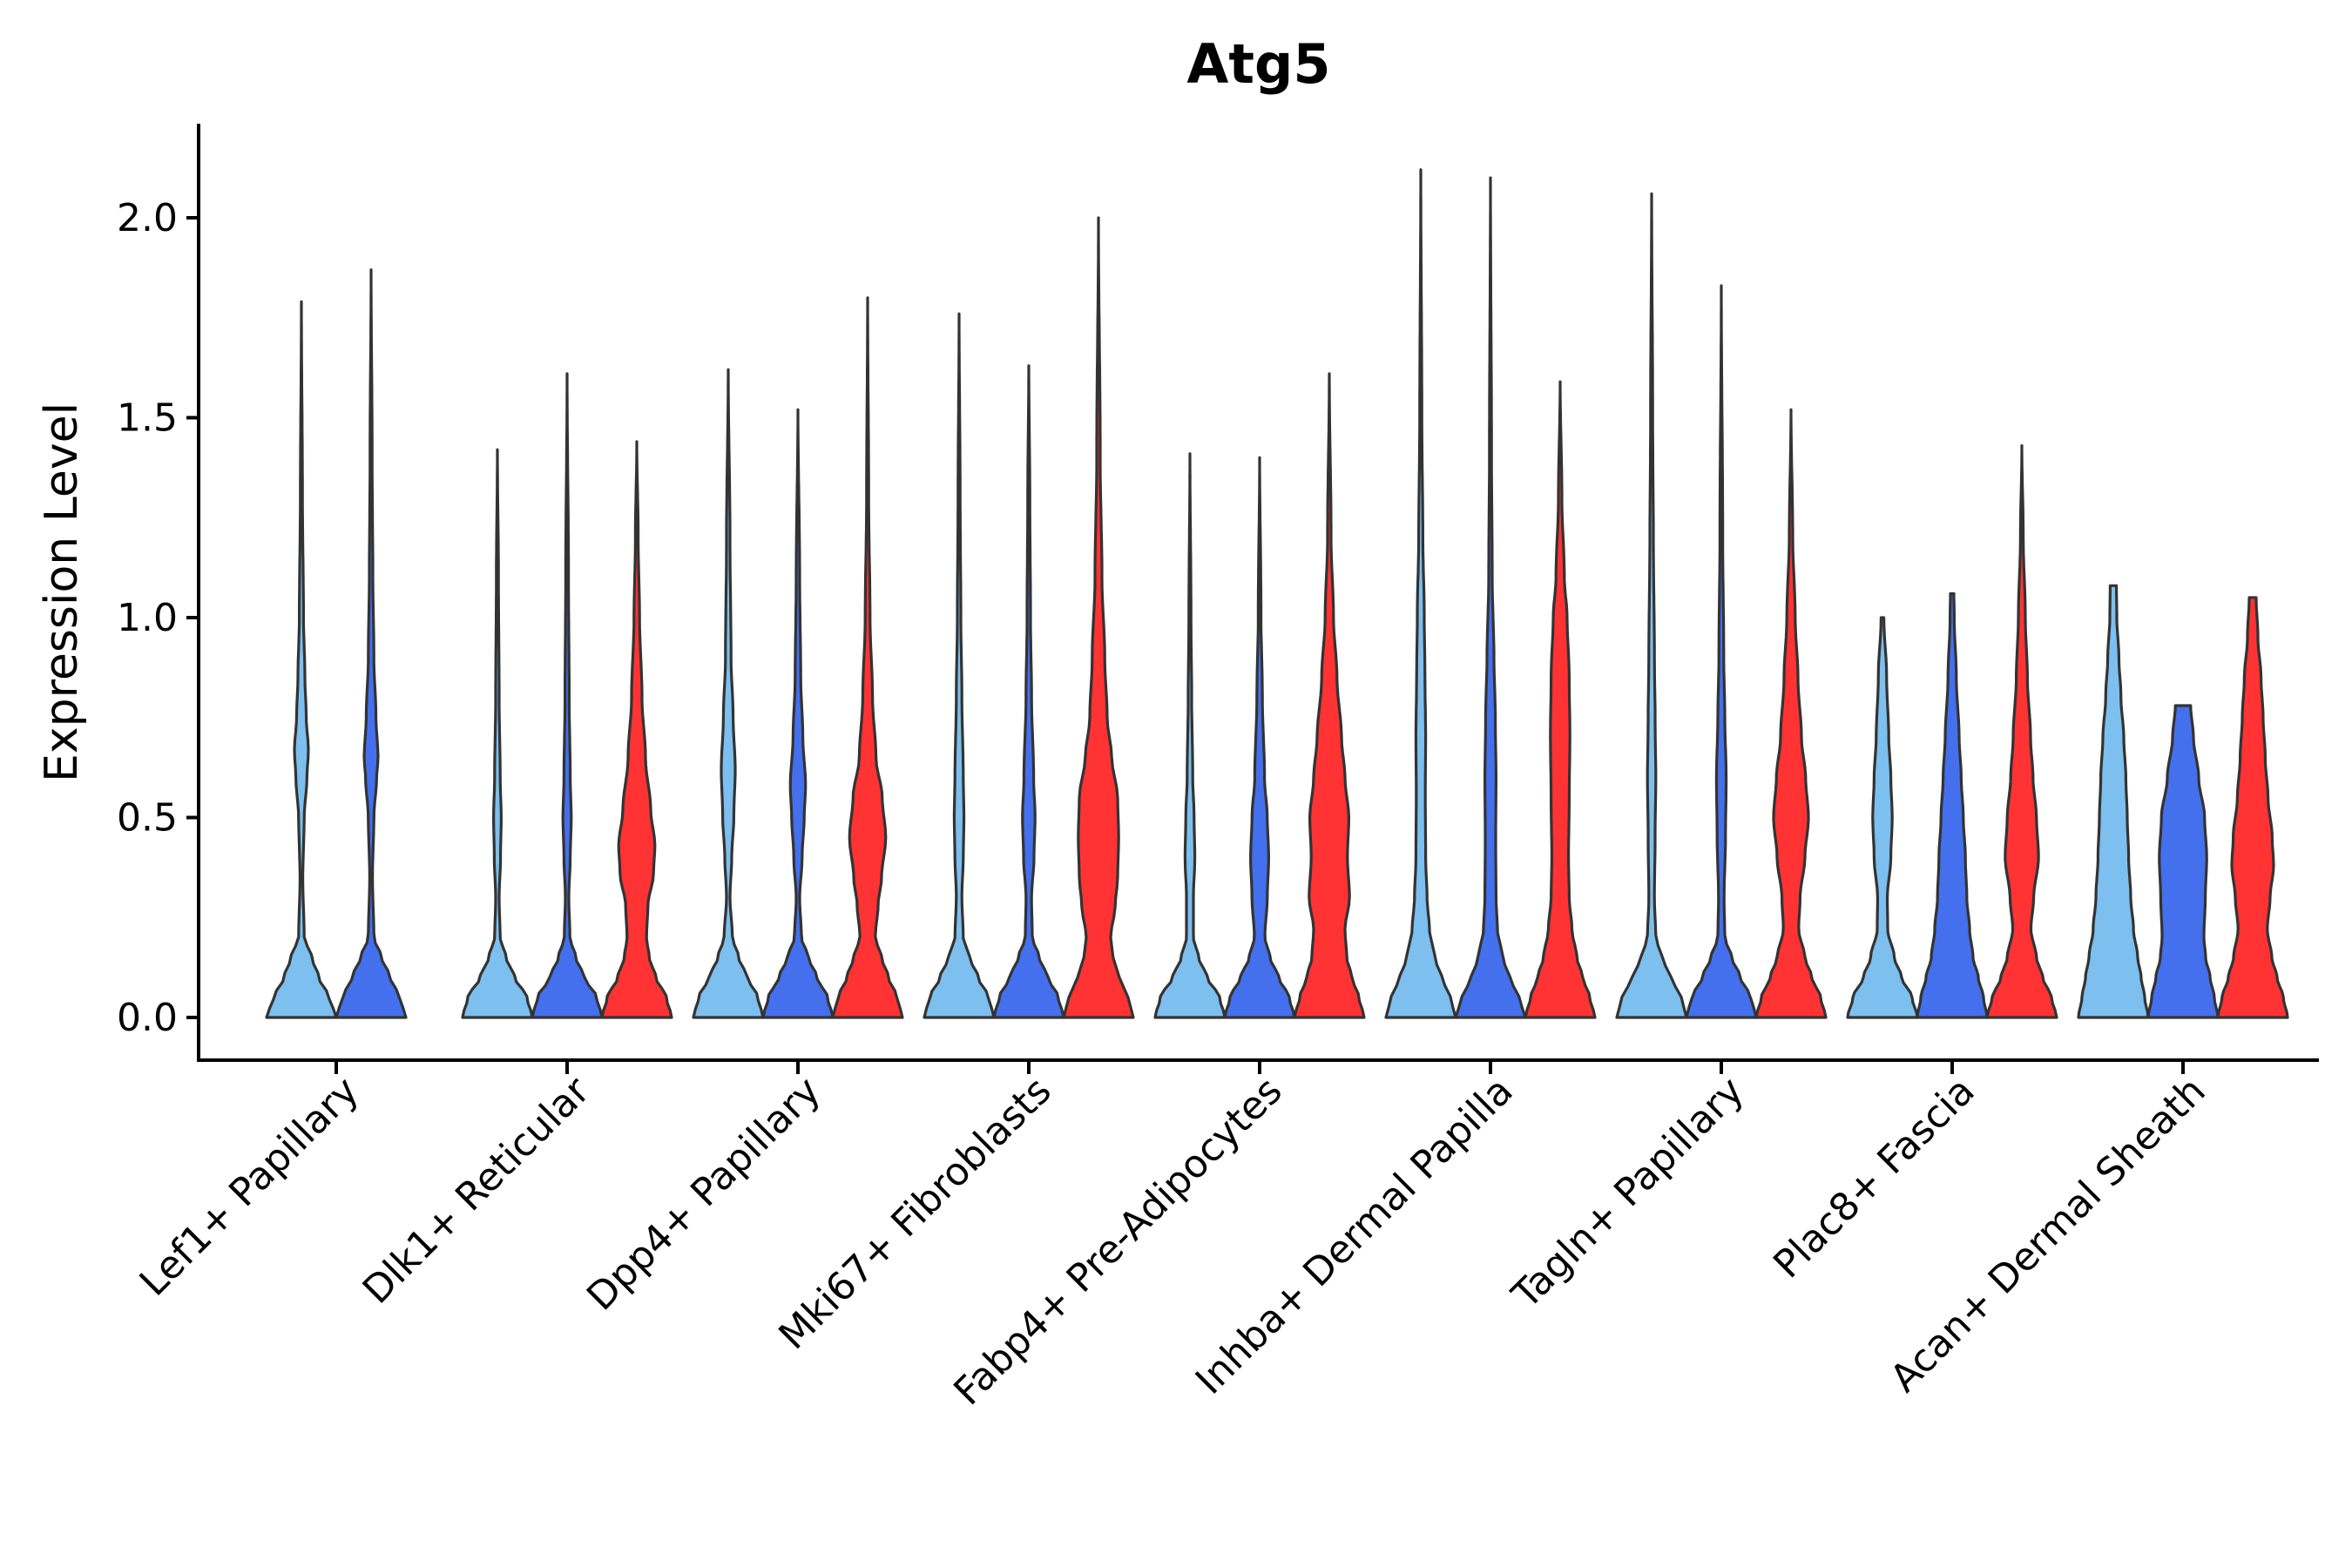  What do you see at coordinates (703, 1194) in the screenshot?
I see `x-tick-label: Dpp4+ Papillary` at bounding box center [703, 1194].